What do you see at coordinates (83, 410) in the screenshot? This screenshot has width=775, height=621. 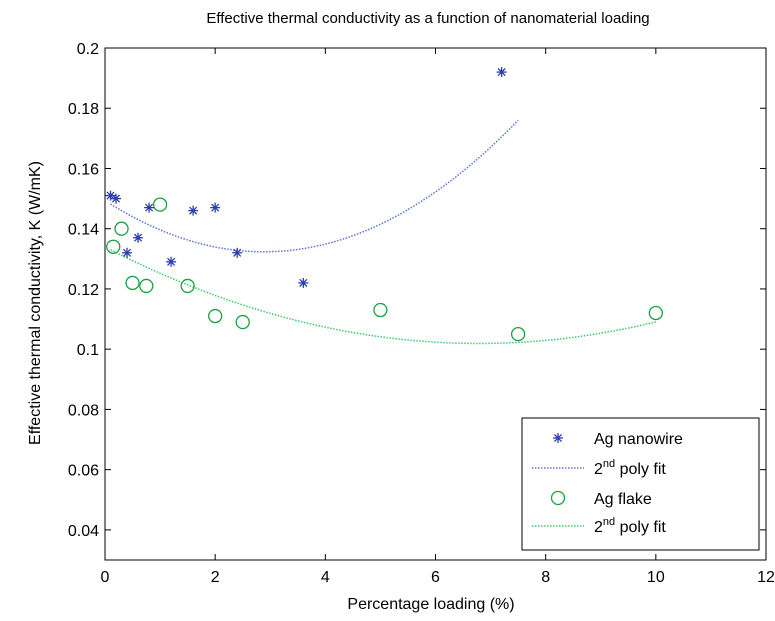 I see `y-tick-label: 0.08` at bounding box center [83, 410].